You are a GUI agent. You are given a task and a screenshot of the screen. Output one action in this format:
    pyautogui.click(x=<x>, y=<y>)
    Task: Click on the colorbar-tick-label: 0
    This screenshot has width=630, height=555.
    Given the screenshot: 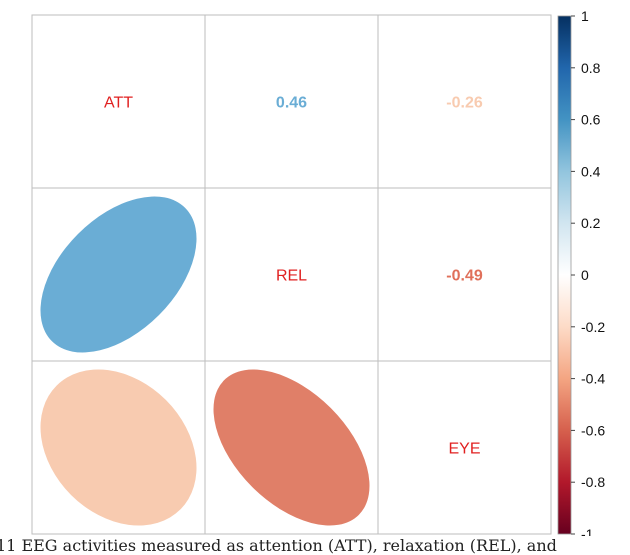 What is the action you would take?
    pyautogui.click(x=585, y=275)
    